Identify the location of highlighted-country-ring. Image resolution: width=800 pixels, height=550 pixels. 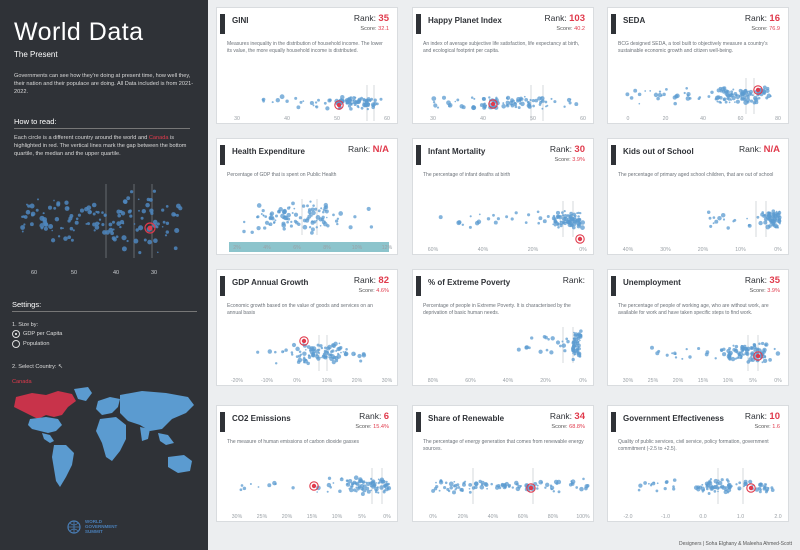
(758, 90).